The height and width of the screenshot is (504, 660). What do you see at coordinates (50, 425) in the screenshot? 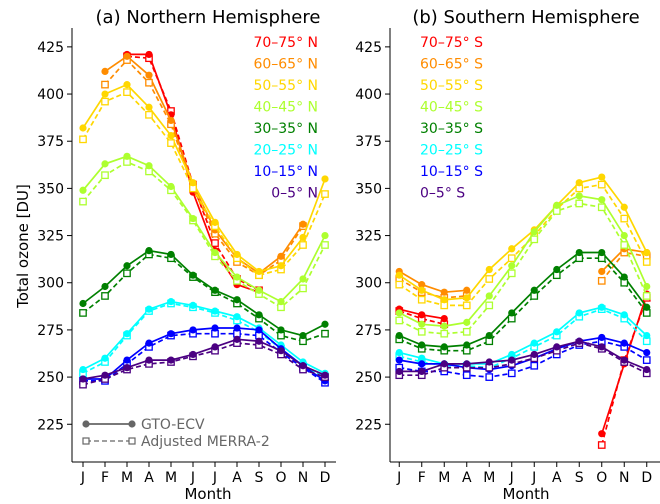
I see `y-tick-label: 225` at bounding box center [50, 425].